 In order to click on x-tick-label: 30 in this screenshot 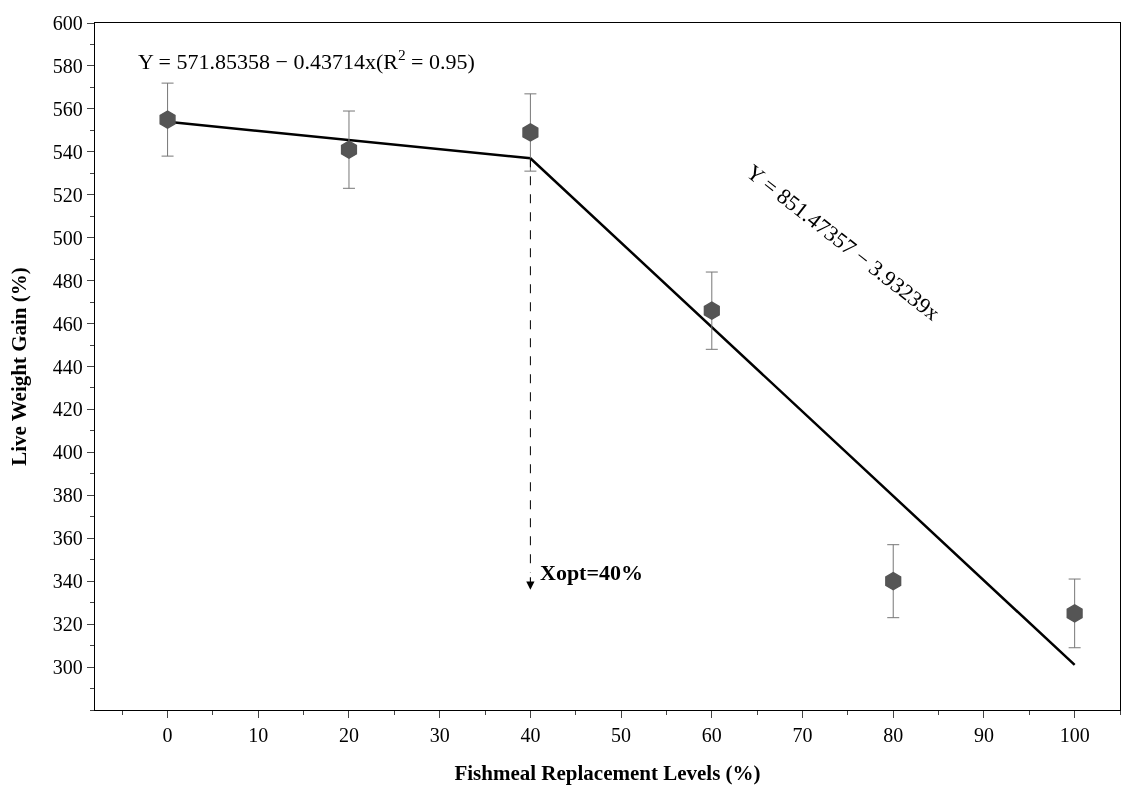, I will do `click(439, 735)`.